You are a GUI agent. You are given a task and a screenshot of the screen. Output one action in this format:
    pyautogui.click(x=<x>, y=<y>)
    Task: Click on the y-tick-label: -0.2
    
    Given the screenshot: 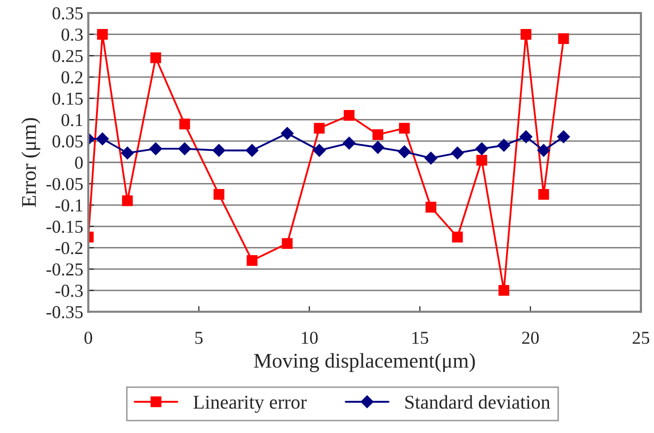 What is the action you would take?
    pyautogui.click(x=69, y=248)
    